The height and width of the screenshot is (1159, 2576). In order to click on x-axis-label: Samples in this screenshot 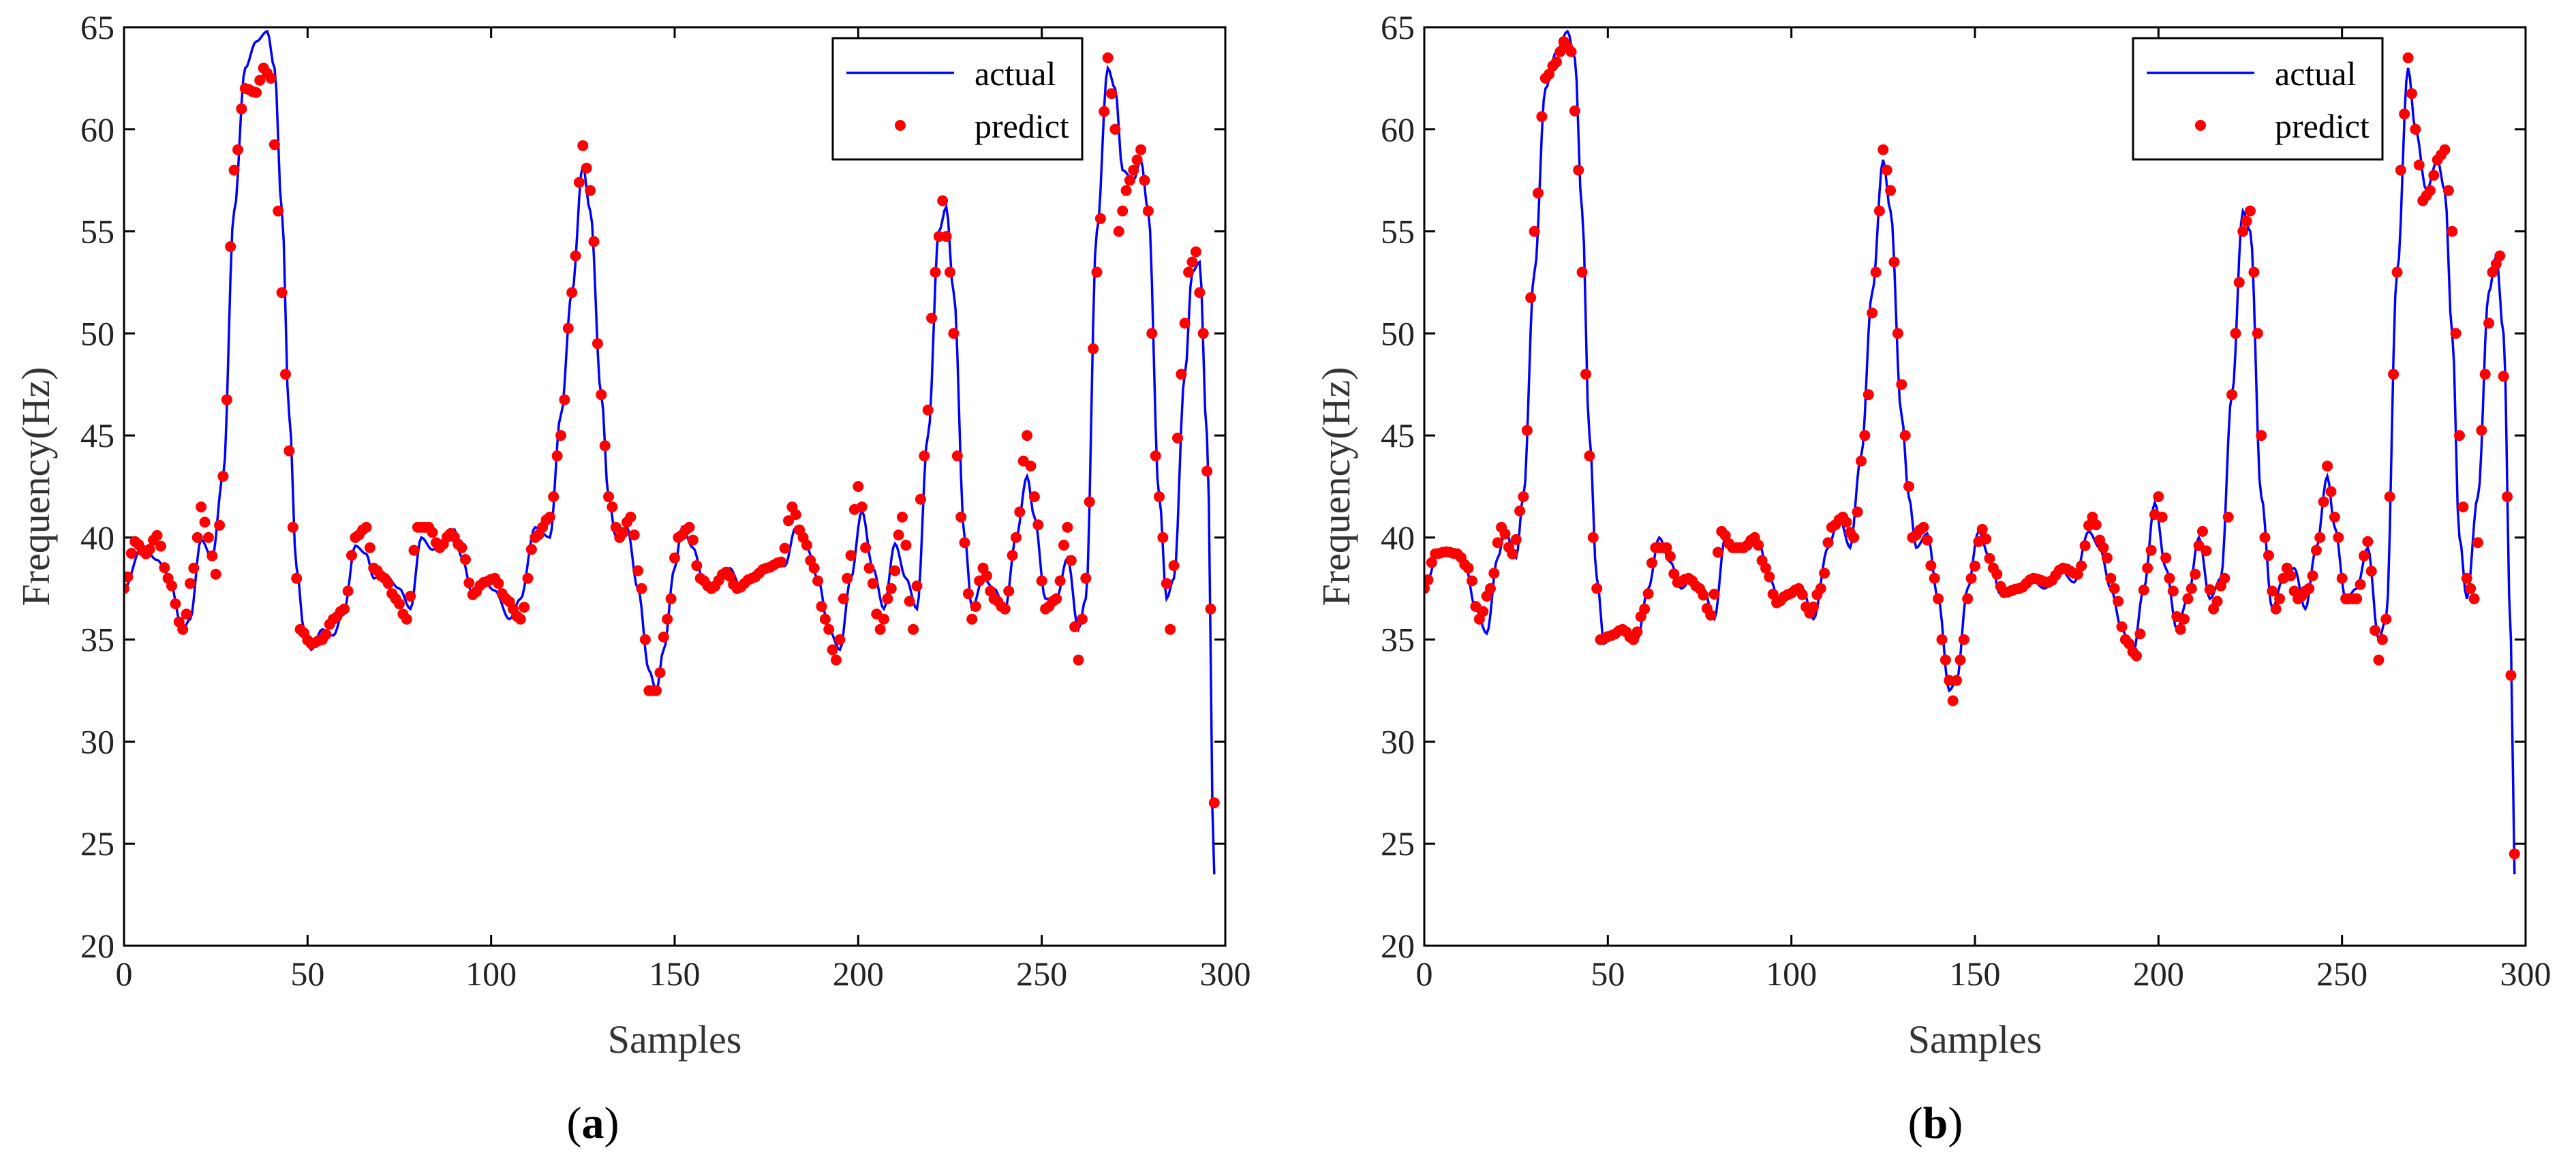, I will do `click(1975, 1039)`.